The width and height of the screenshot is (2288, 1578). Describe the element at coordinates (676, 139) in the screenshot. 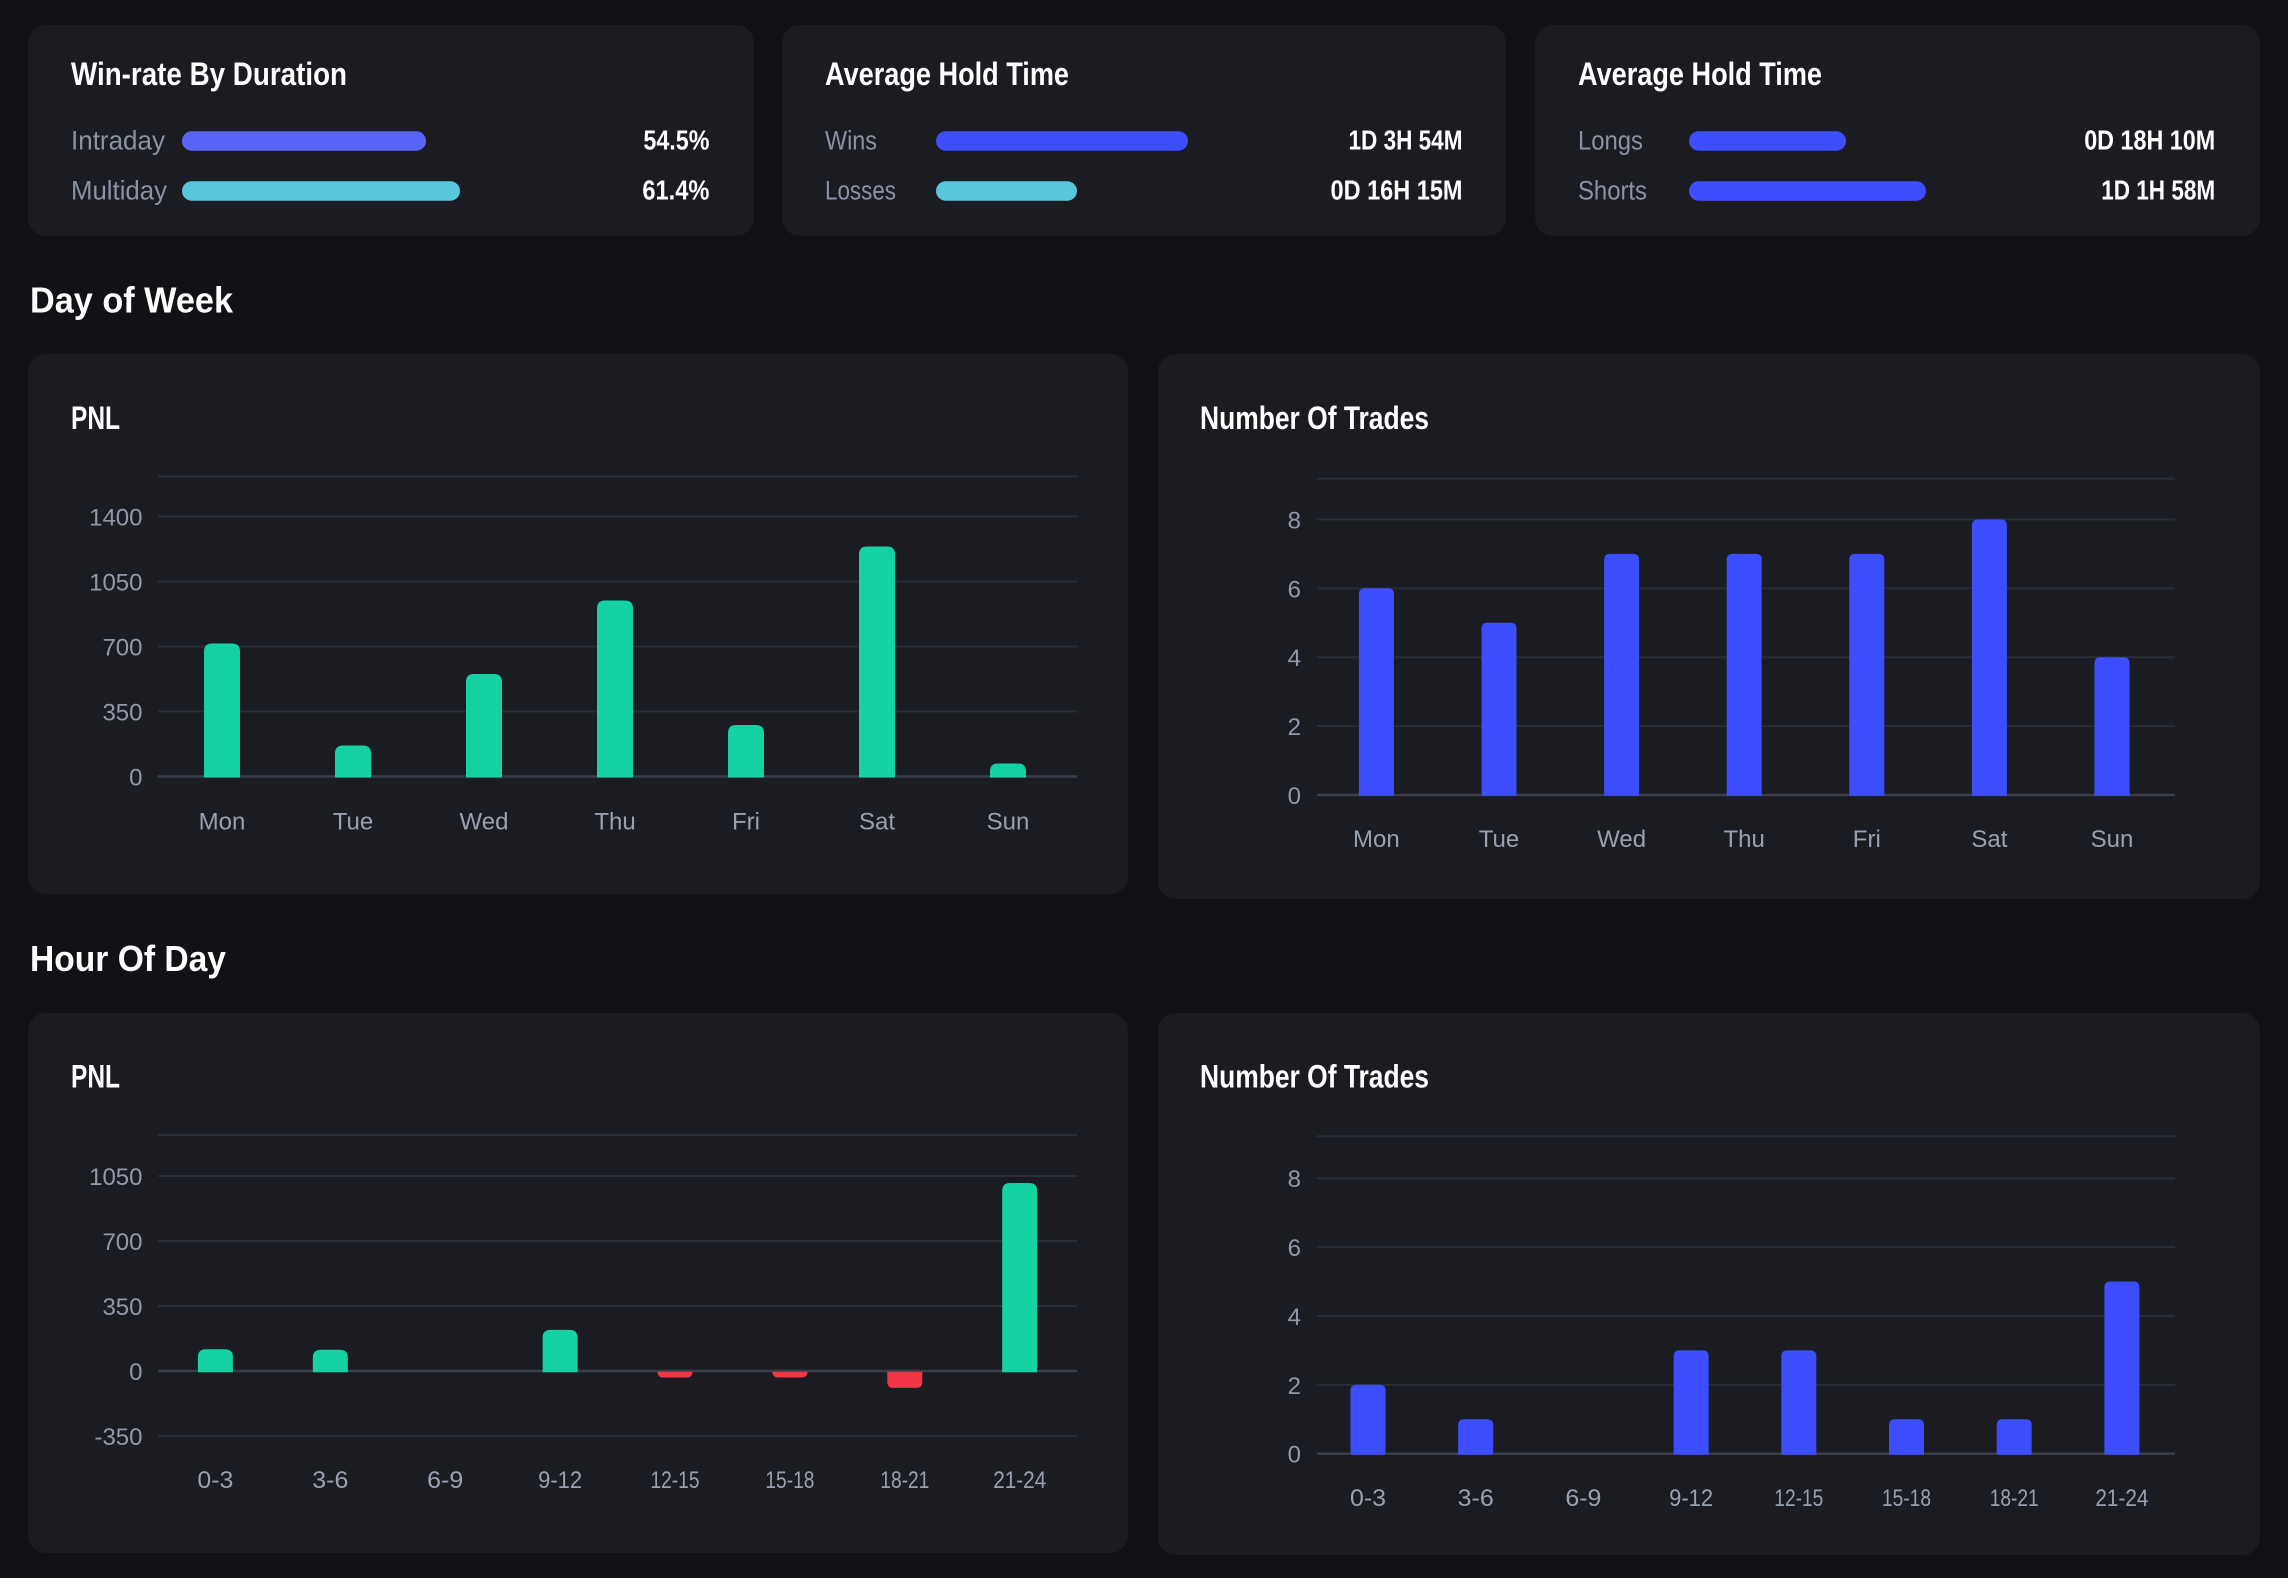

I see `svg-text: 54.5%` at that location.